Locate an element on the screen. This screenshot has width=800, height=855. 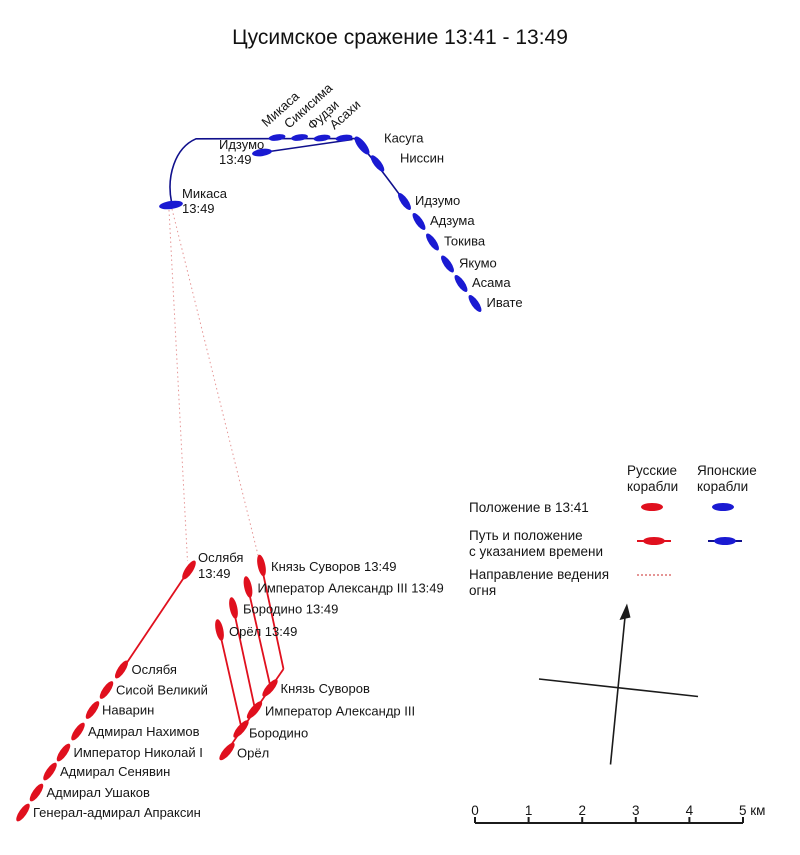
ship-label-borodino-1349: Бородино 13:49 is located at coordinates (290, 609).